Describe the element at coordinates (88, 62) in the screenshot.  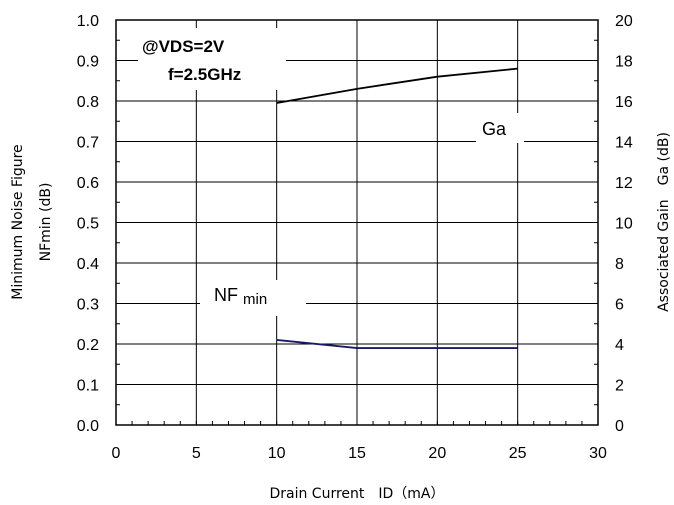
I see `y-left-tick-label: 0.9` at that location.